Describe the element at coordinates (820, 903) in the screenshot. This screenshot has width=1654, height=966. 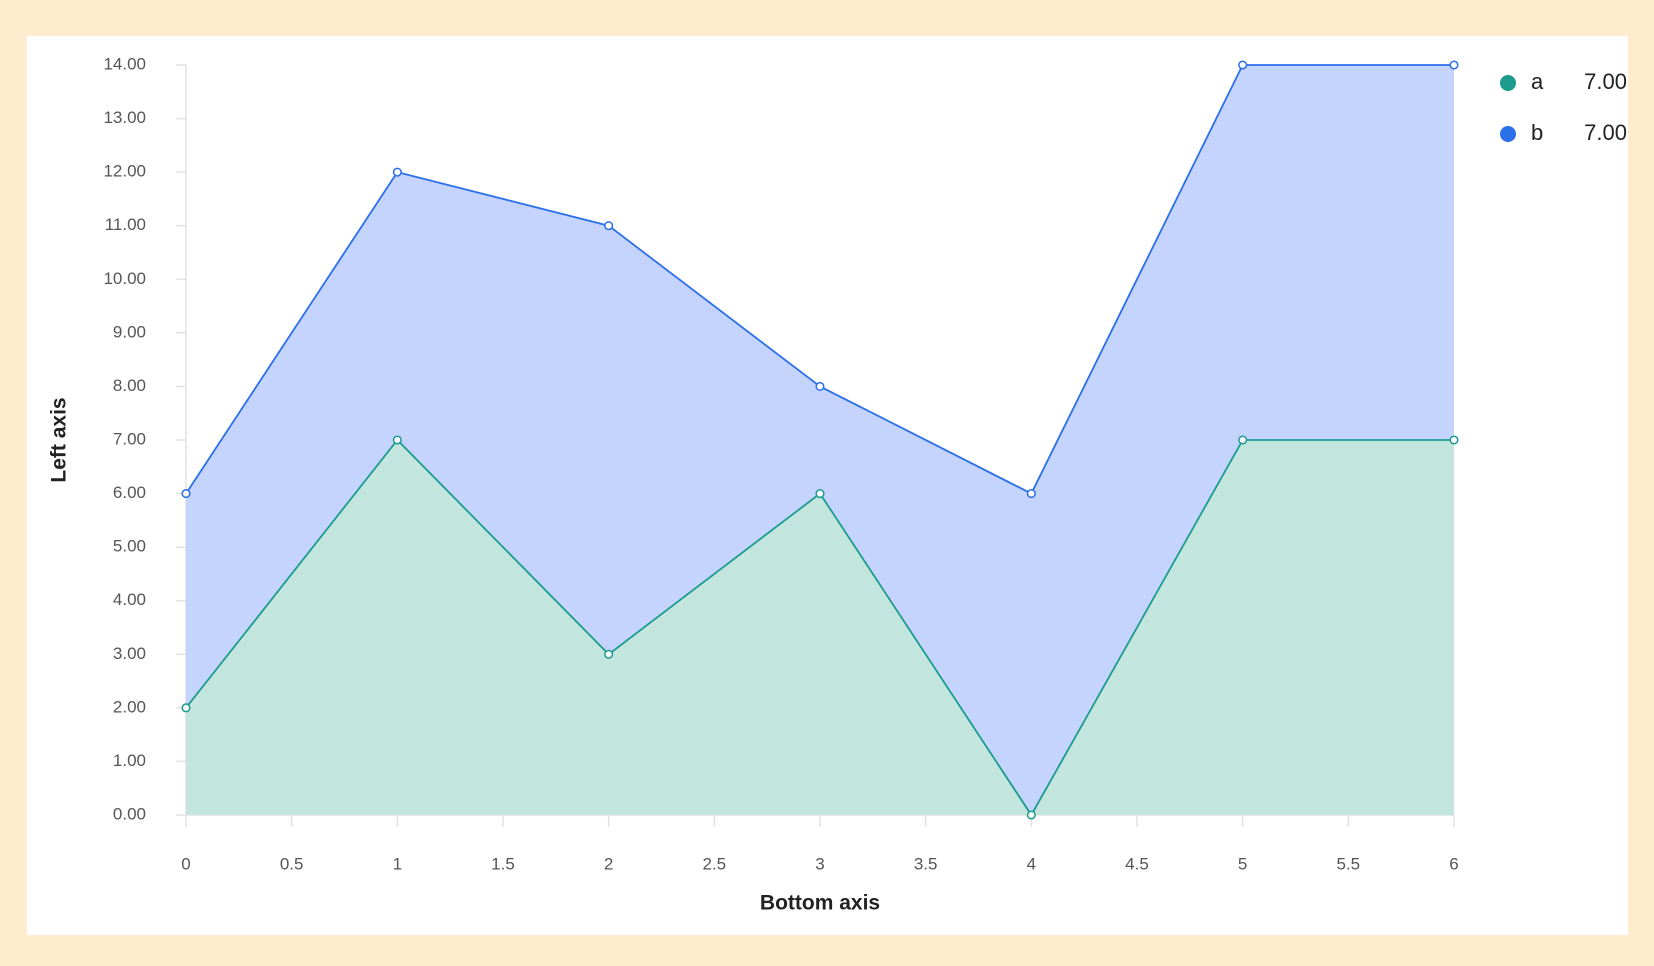
I see `x-axis-title: Bottom axis` at that location.